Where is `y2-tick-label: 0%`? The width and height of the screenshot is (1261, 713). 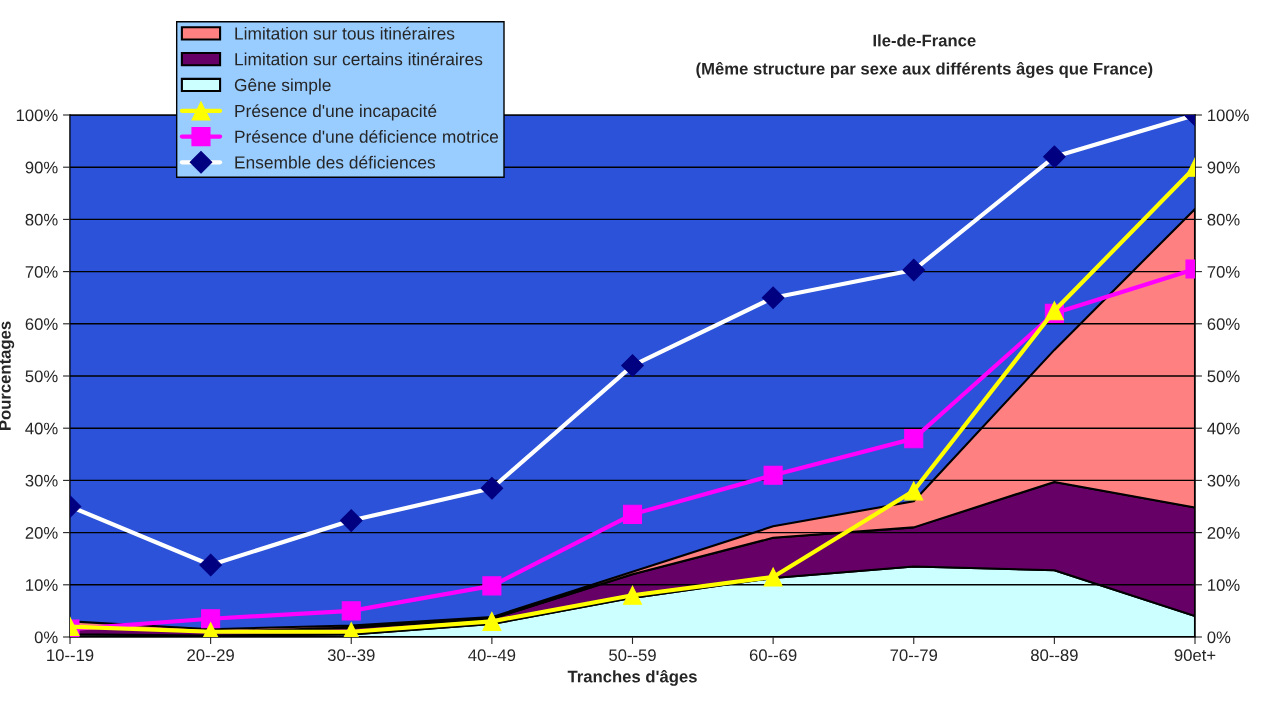 y2-tick-label: 0% is located at coordinates (1219, 637).